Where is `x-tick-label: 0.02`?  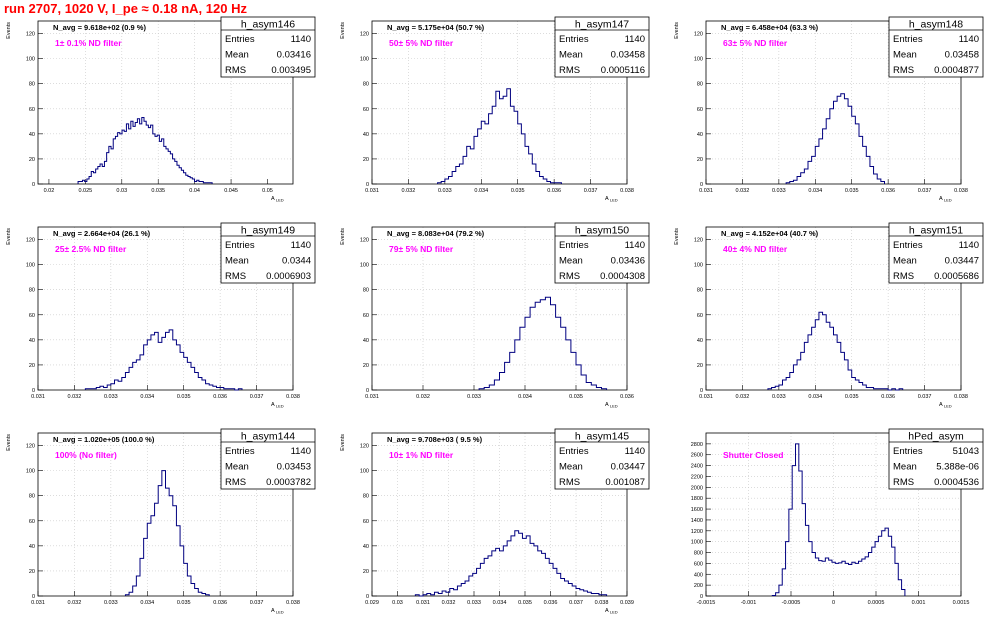 x-tick-label: 0.02 is located at coordinates (49, 191).